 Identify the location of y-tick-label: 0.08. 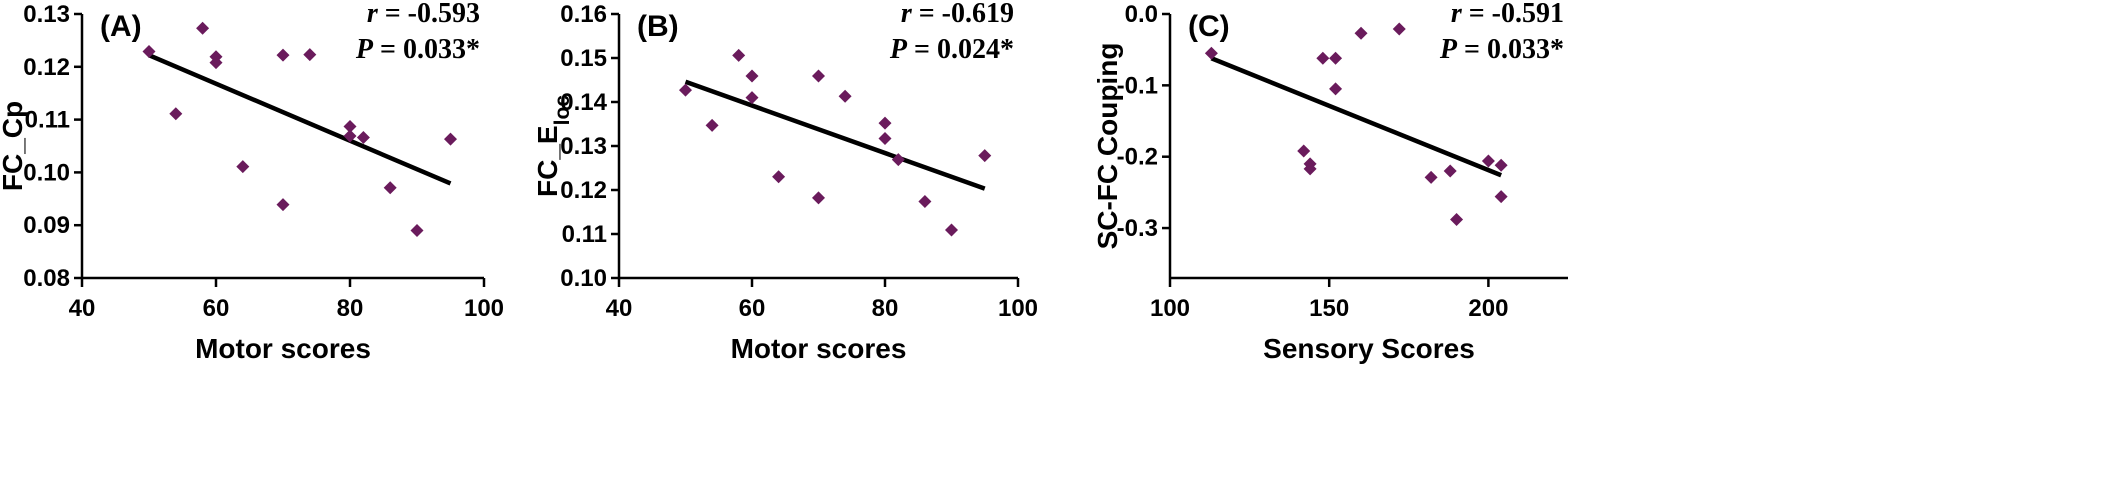
(46, 278).